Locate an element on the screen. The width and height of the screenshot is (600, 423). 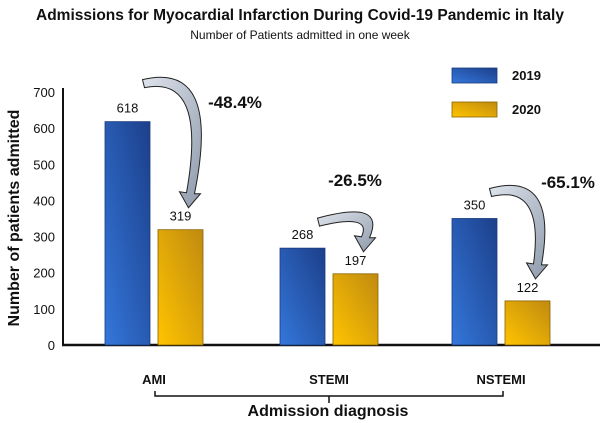
y-tick-label: 600 is located at coordinates (44, 128).